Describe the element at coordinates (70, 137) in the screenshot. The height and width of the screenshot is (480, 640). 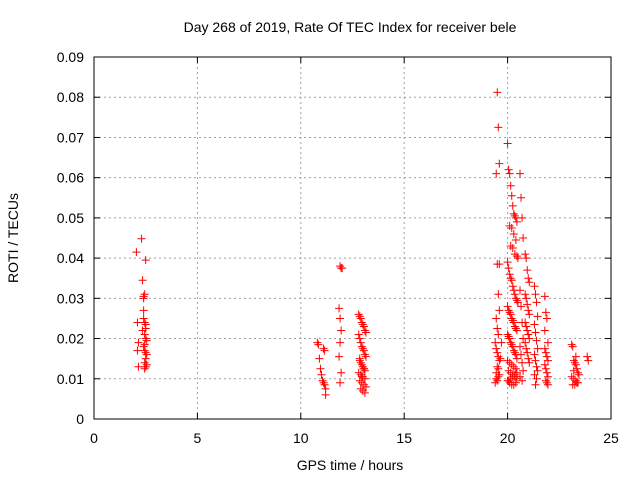
I see `y-tick-label: 0.07` at that location.